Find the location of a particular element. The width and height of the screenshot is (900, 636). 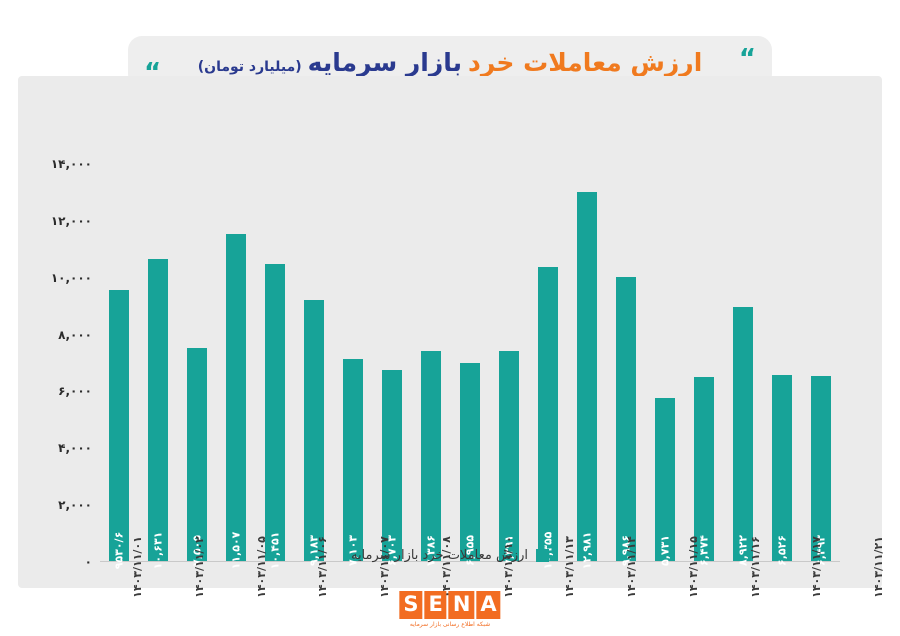

bar: ۹,۹۸۶ is located at coordinates (625, 421).